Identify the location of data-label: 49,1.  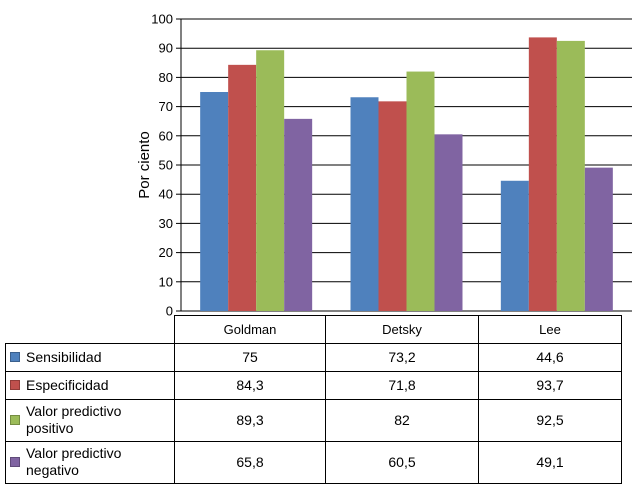
(550, 462).